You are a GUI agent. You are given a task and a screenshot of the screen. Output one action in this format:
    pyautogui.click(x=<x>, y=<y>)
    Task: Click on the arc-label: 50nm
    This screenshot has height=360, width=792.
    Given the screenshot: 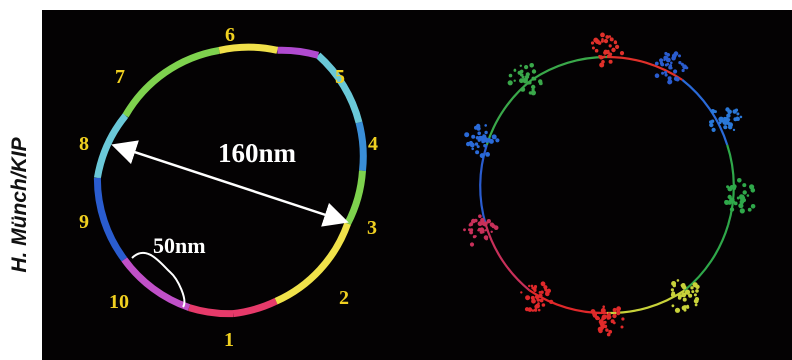 What is the action you would take?
    pyautogui.click(x=179, y=245)
    